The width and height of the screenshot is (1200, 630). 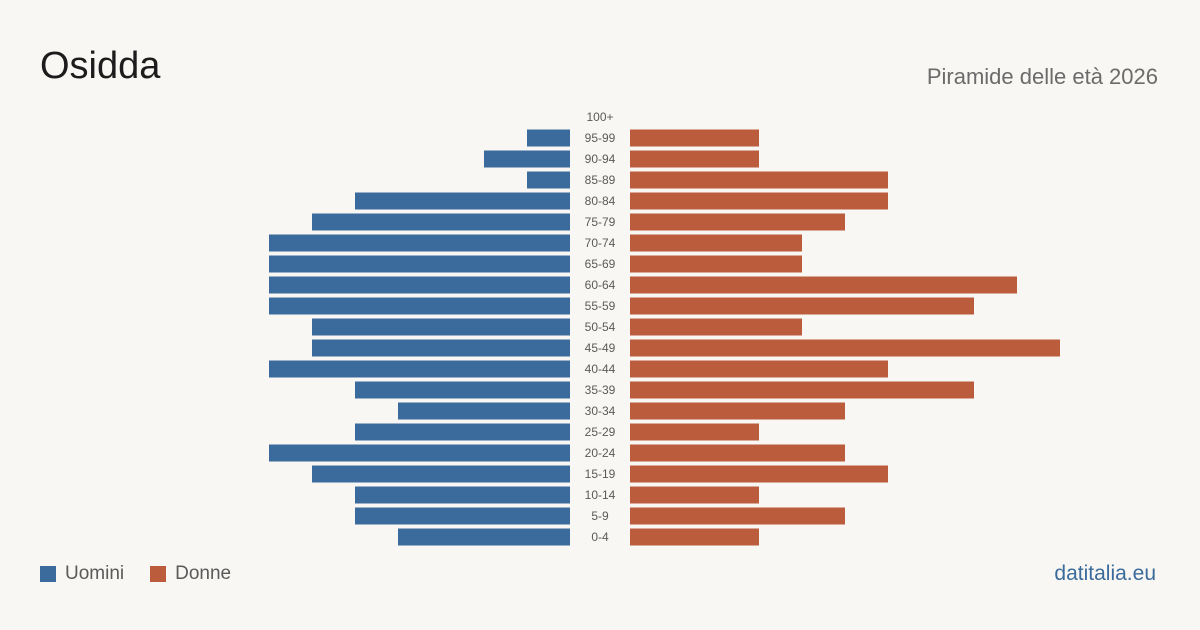 I want to click on legend-swatch-male, so click(x=48, y=574).